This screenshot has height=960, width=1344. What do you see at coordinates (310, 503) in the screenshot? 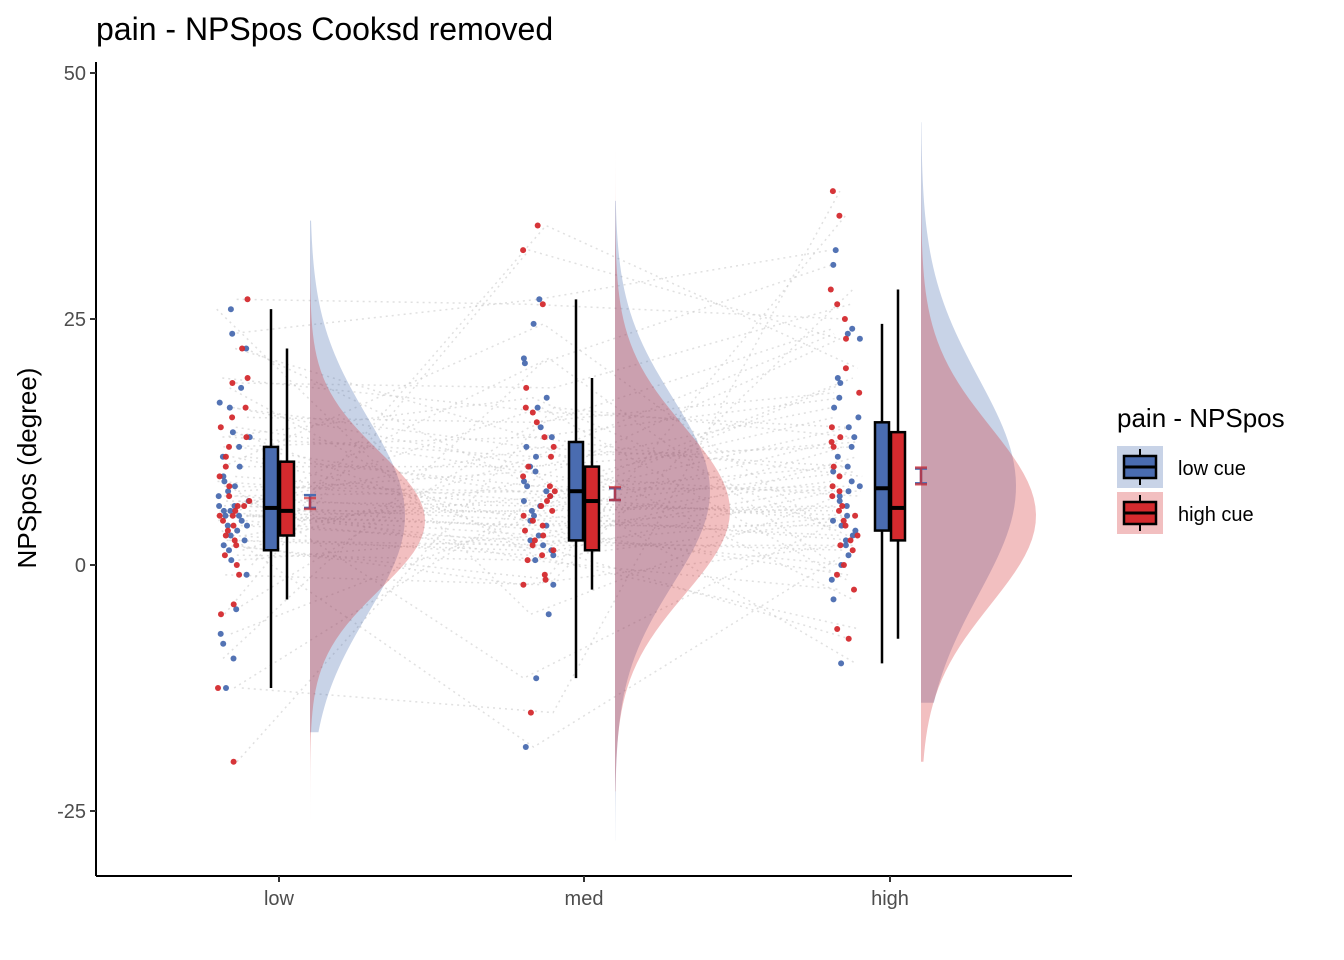
I see `mean-se-high-cue-low` at bounding box center [310, 503].